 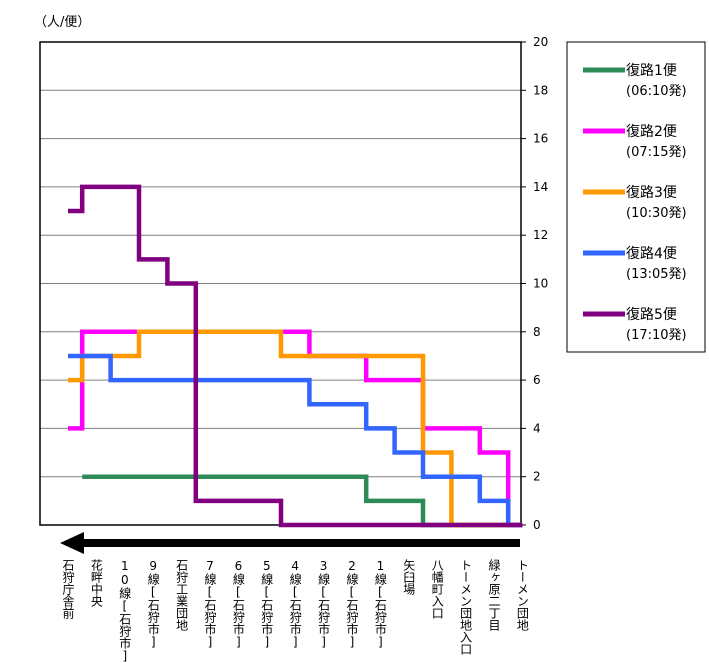 What do you see at coordinates (290, 543) in the screenshot?
I see `direction-arrow` at bounding box center [290, 543].